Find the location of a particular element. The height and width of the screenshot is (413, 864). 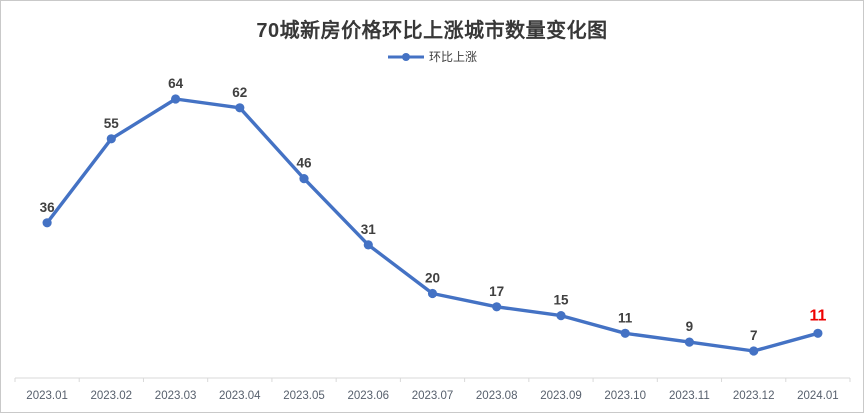

x-axis-label: 2023.07 is located at coordinates (433, 396).